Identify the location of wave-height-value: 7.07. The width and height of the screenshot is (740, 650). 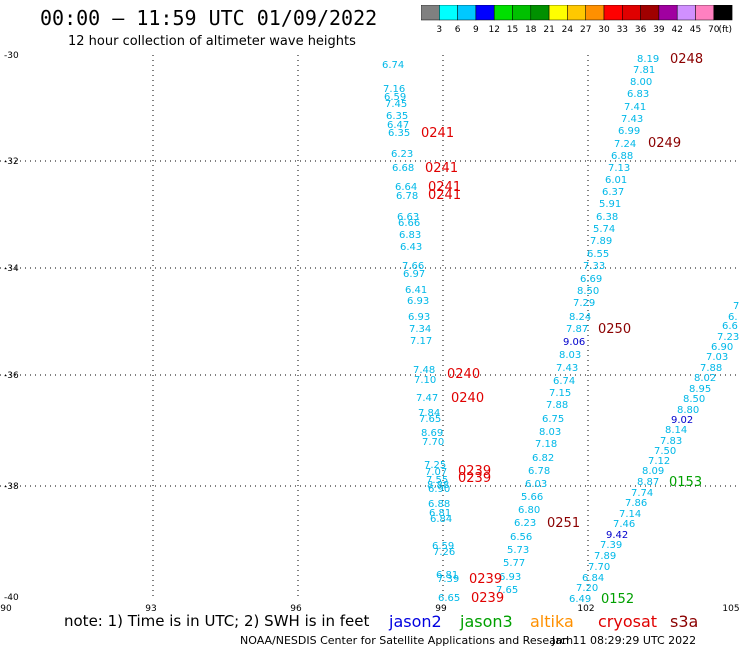
(436, 472).